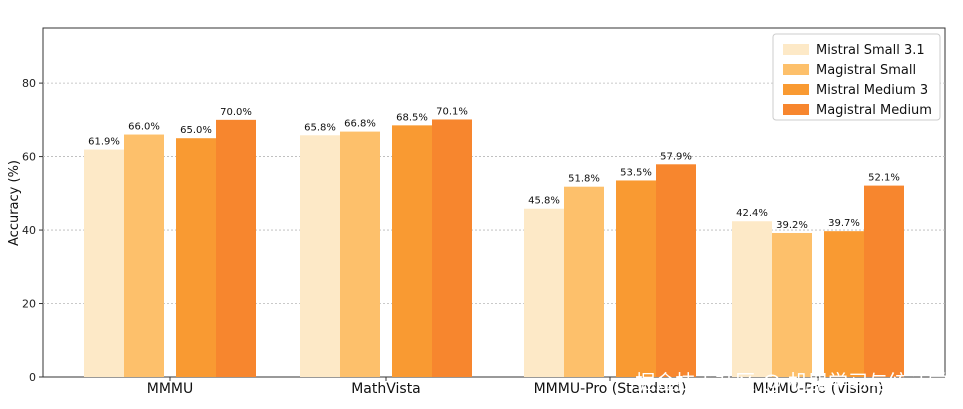 The width and height of the screenshot is (963, 409). What do you see at coordinates (104, 142) in the screenshot?
I see `data-label: 61.9%` at bounding box center [104, 142].